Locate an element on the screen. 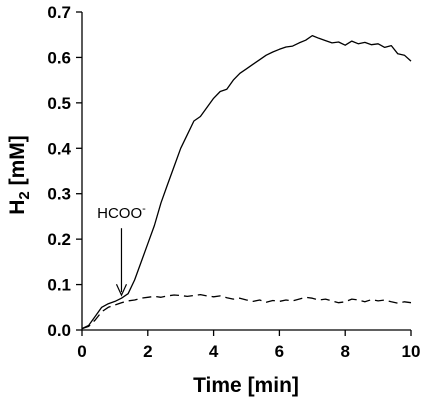 This screenshot has width=433, height=400. y-axis-title-unit: [mM] is located at coordinates (17, 163).